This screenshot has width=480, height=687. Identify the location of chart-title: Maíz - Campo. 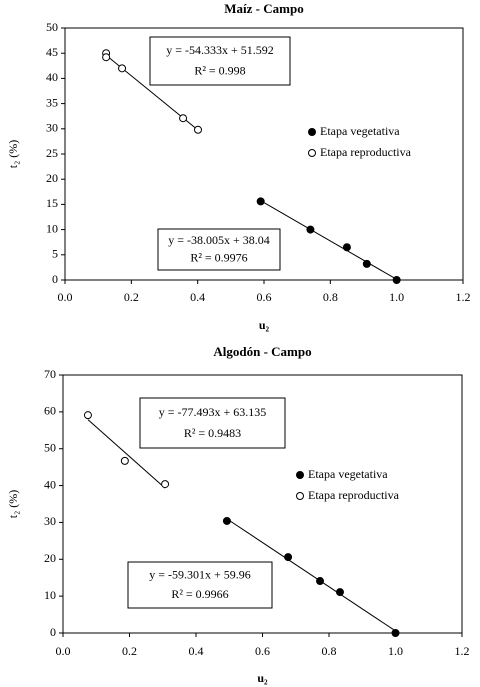
(263, 8).